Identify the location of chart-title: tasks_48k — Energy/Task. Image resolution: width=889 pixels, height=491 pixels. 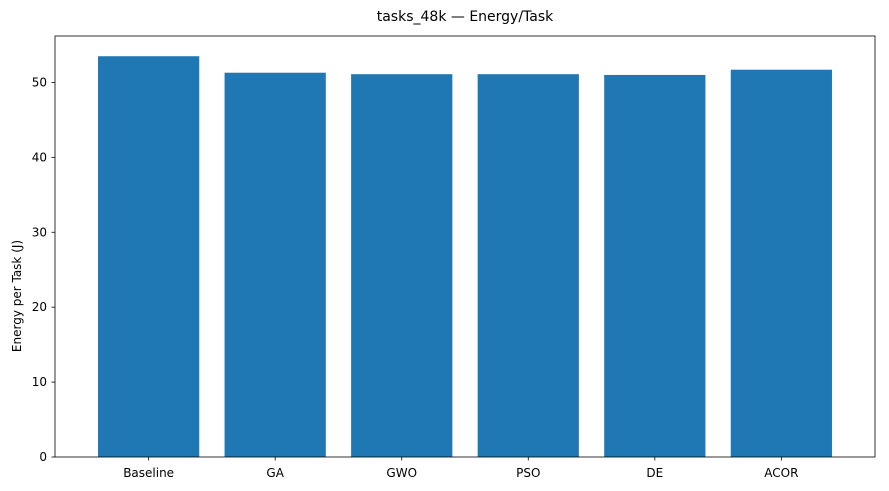
(465, 17).